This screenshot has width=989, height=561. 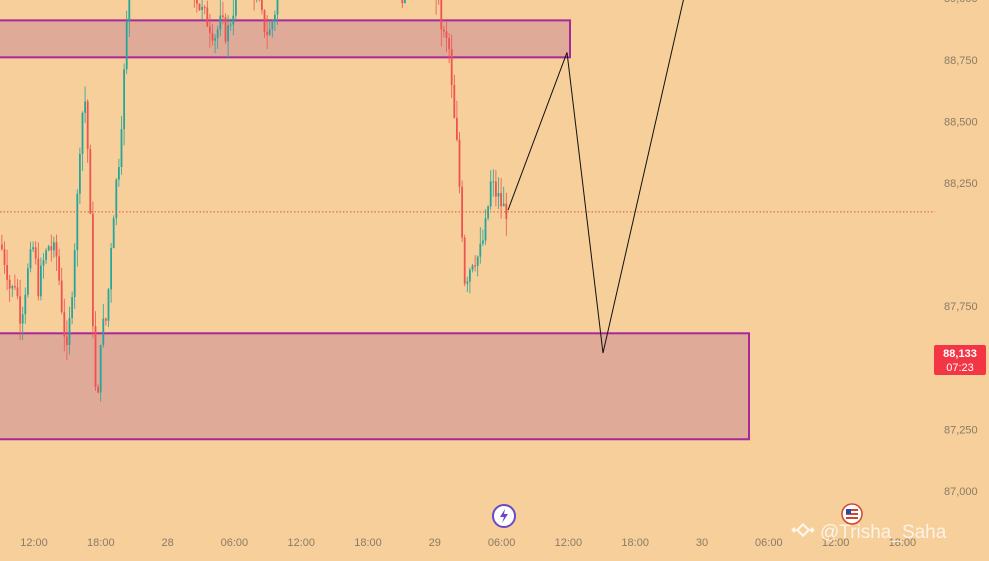 What do you see at coordinates (435, 543) in the screenshot?
I see `x-tick-label: 29` at bounding box center [435, 543].